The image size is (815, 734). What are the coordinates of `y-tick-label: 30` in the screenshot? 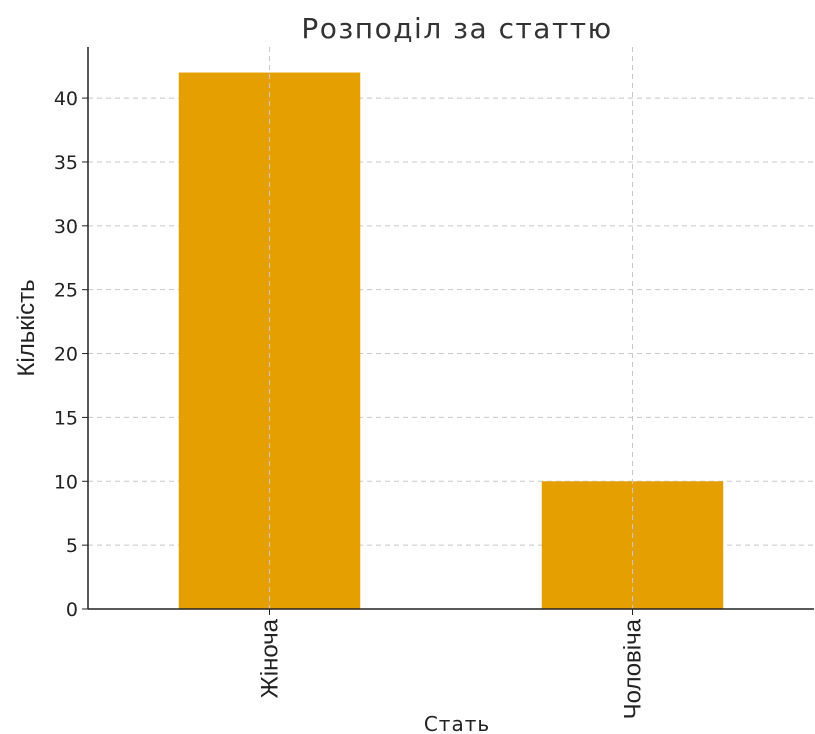 It's located at (66, 227).